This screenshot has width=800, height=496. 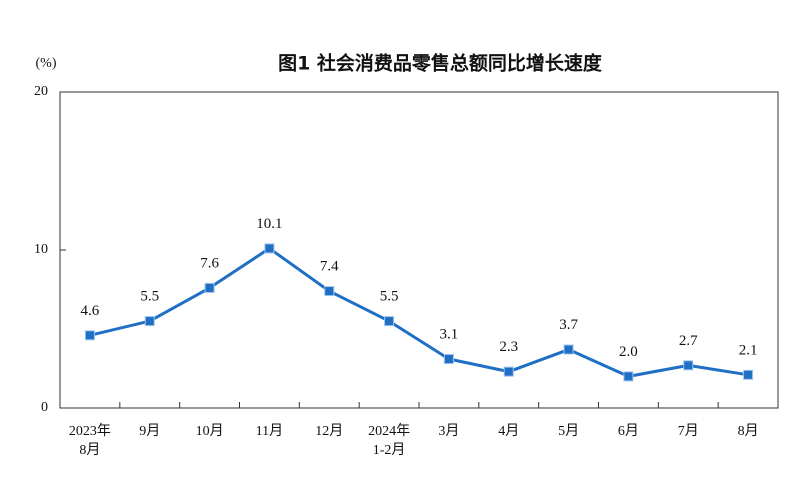 What do you see at coordinates (149, 431) in the screenshot?
I see `x-tick-label: 9月` at bounding box center [149, 431].